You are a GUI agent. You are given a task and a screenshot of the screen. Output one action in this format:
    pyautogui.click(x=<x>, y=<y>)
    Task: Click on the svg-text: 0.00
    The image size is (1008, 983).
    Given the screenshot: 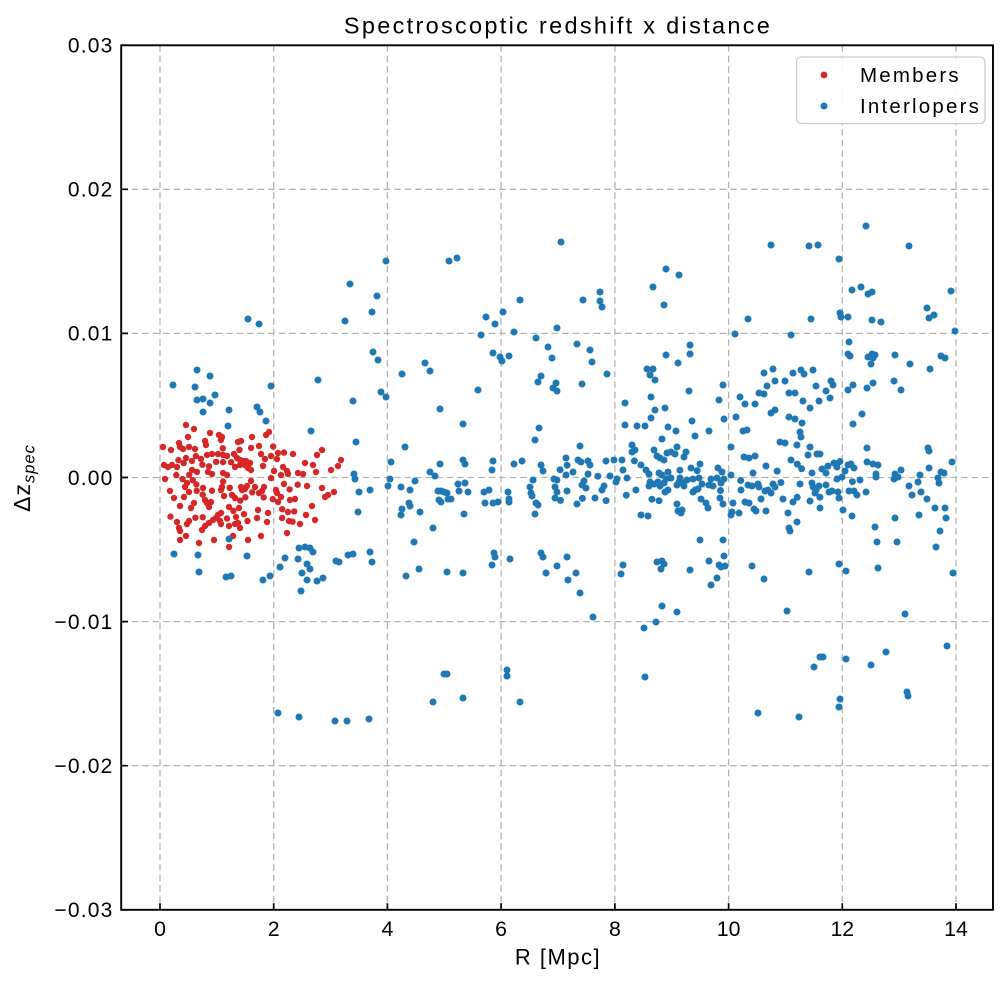 What is the action you would take?
    pyautogui.click(x=91, y=478)
    